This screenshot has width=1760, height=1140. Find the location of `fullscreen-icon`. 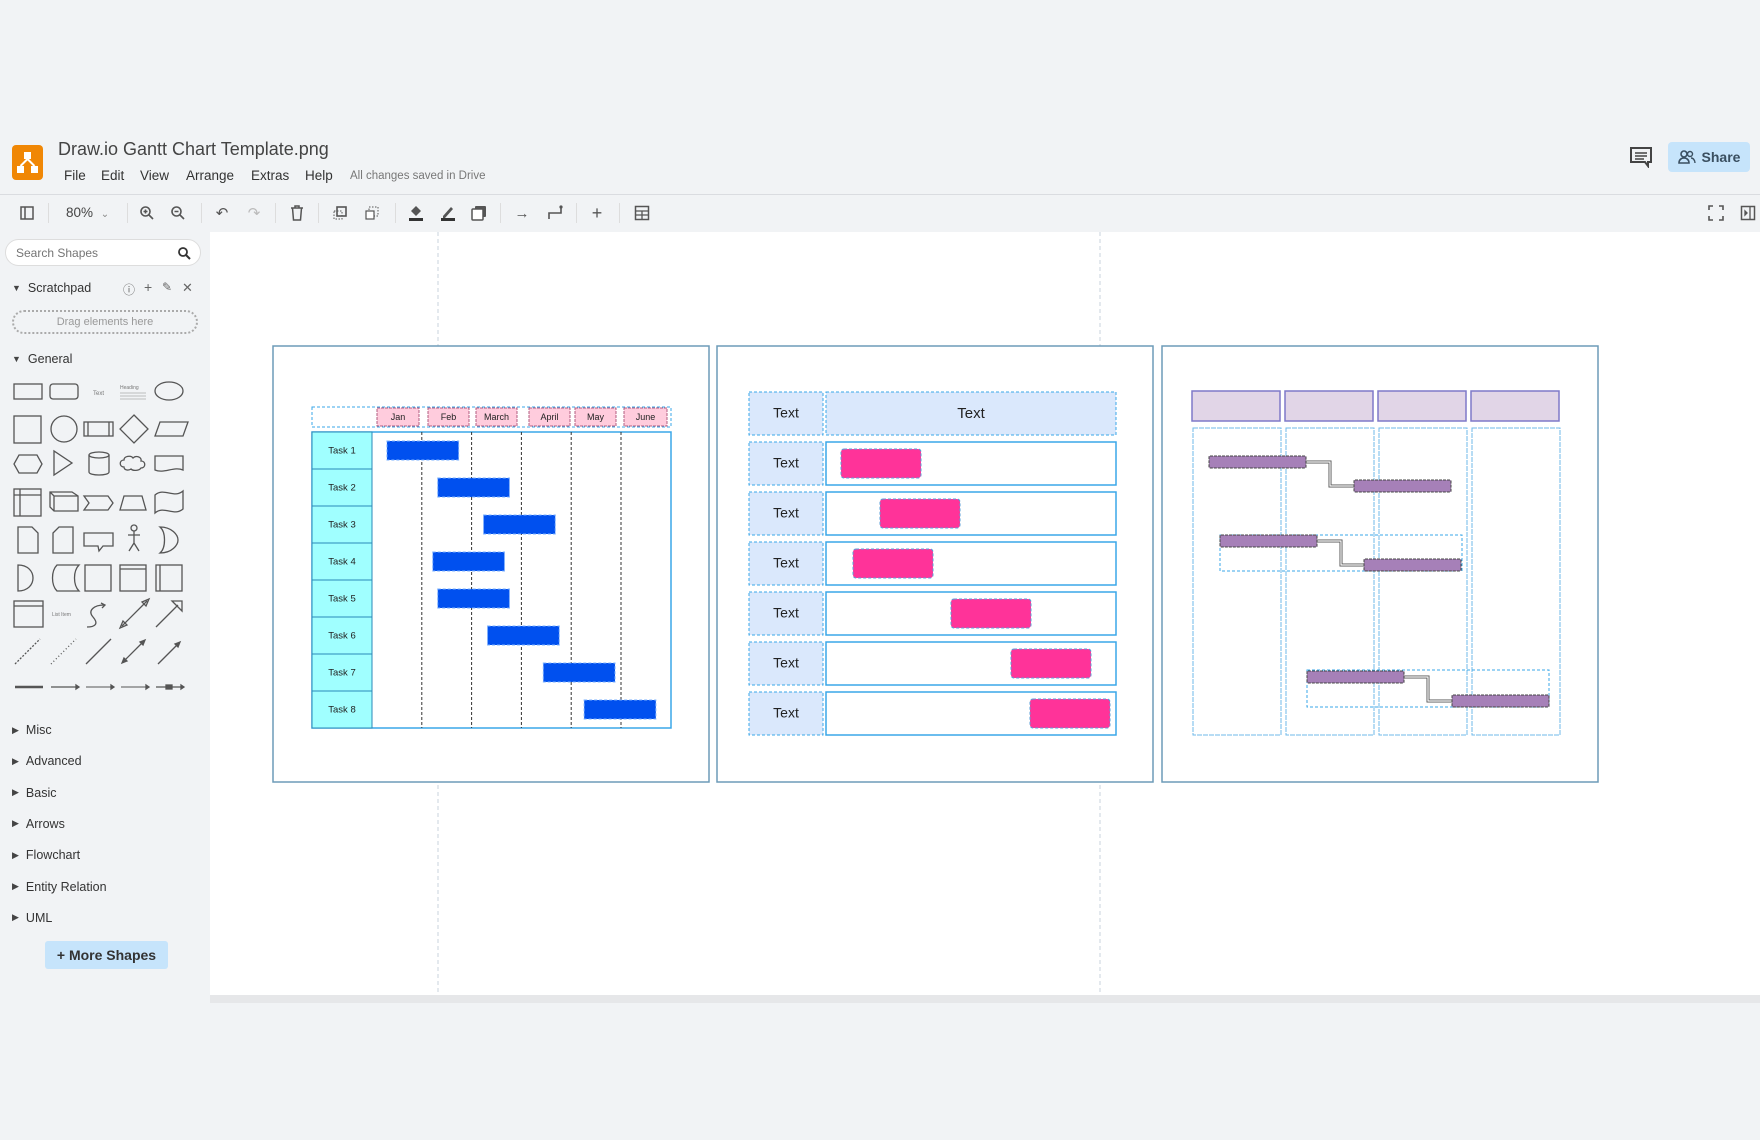

fullscreen-icon is located at coordinates (1716, 213).